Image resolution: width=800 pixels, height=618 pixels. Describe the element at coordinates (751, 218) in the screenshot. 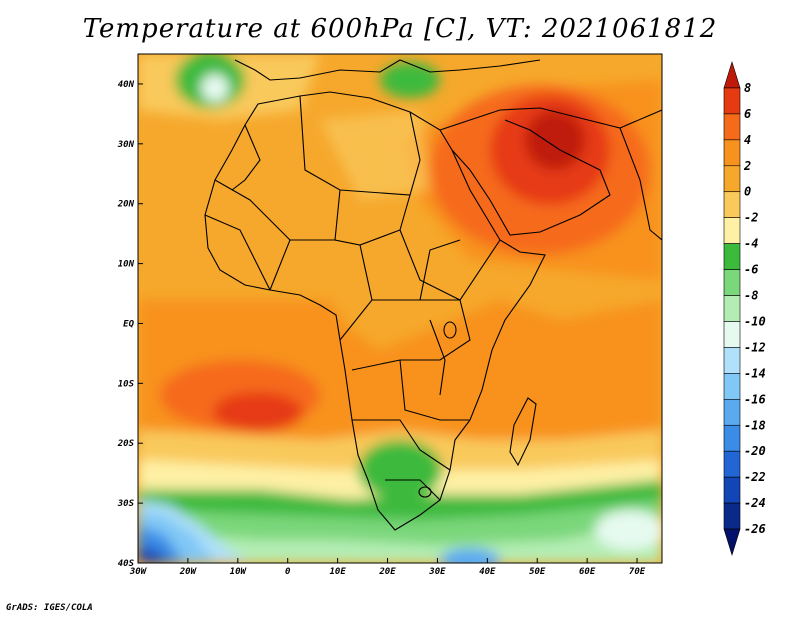

I see `colorbar-label: -2` at that location.